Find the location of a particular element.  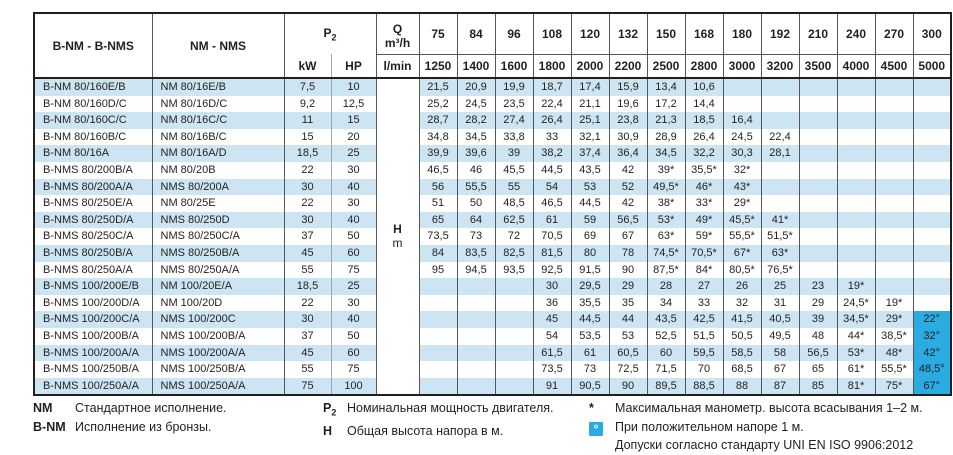

head-value-cell: 59 is located at coordinates (589, 220).